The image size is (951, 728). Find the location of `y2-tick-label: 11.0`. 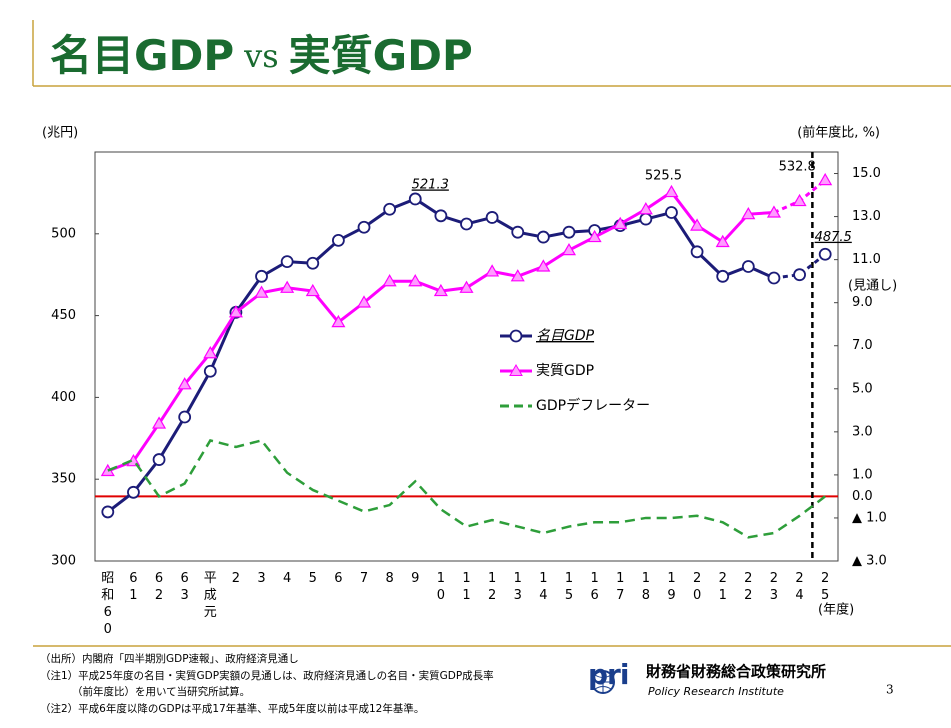

y2-tick-label: 11.0 is located at coordinates (866, 259).